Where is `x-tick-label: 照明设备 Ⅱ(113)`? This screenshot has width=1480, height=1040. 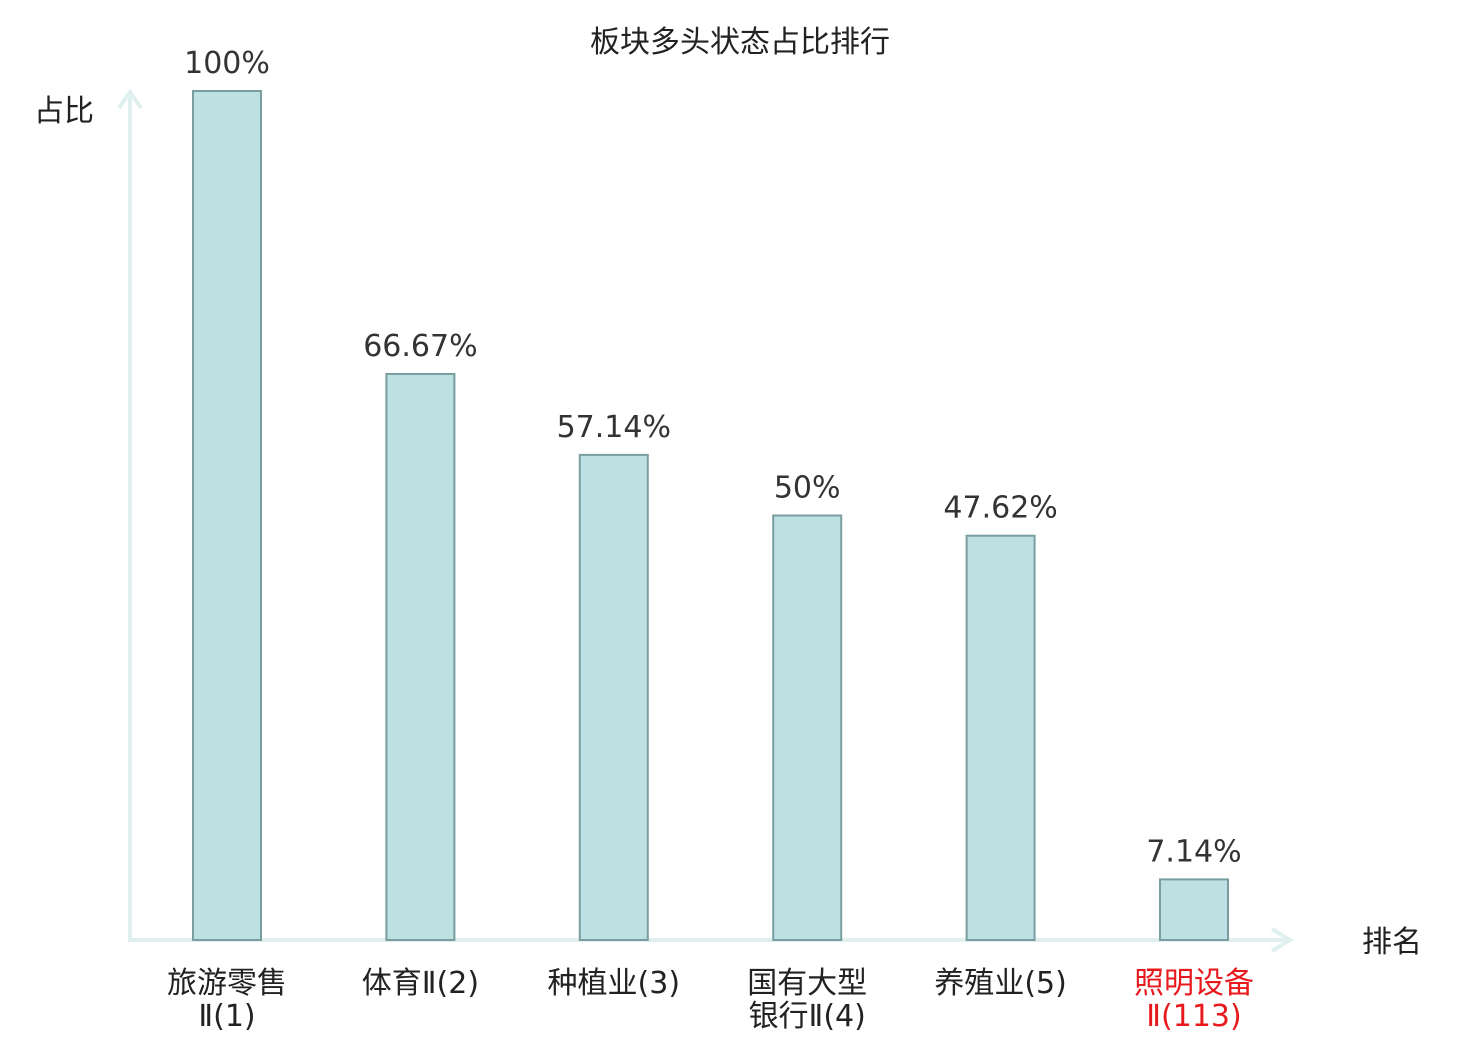
x-tick-label: 照明设备 Ⅱ(113) is located at coordinates (1194, 1000).